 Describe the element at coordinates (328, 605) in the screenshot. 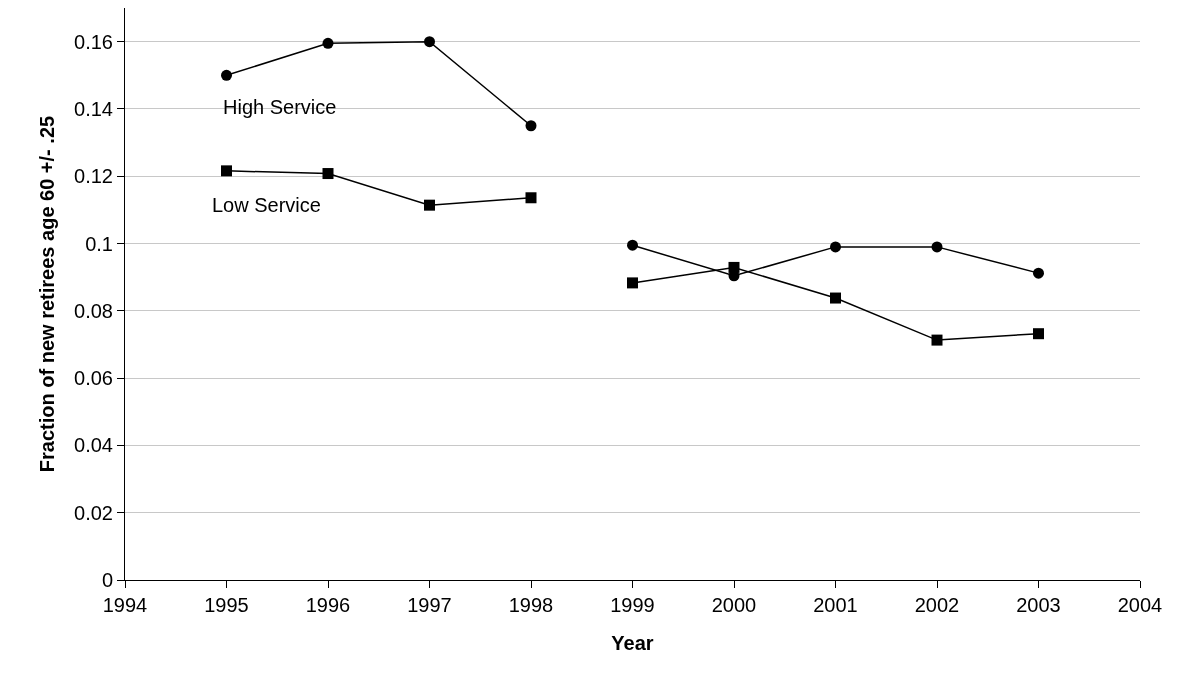

I see `x-tick-label: 1996` at that location.